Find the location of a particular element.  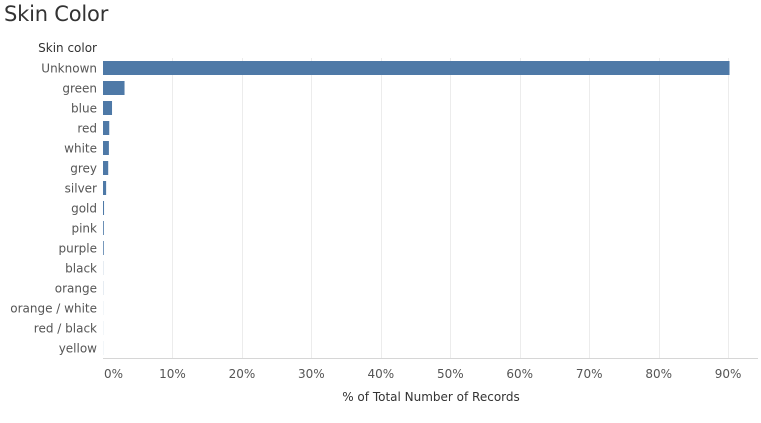

x-tick-label: 50% is located at coordinates (450, 374).